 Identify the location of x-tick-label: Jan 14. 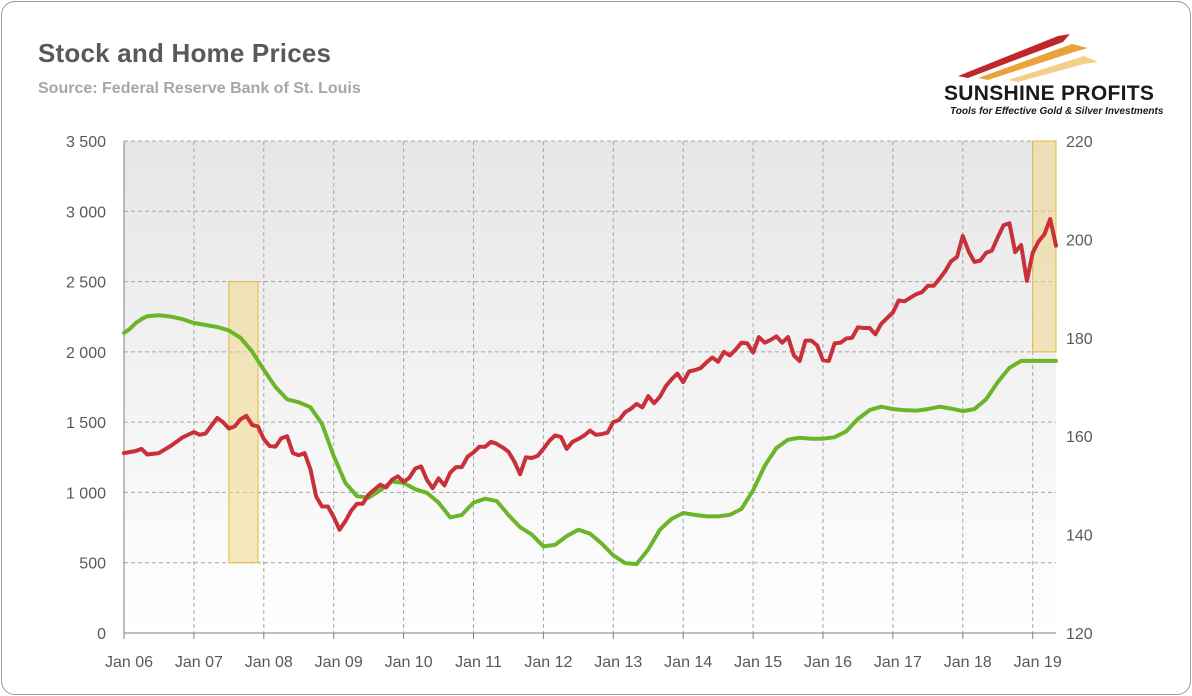
(688, 662).